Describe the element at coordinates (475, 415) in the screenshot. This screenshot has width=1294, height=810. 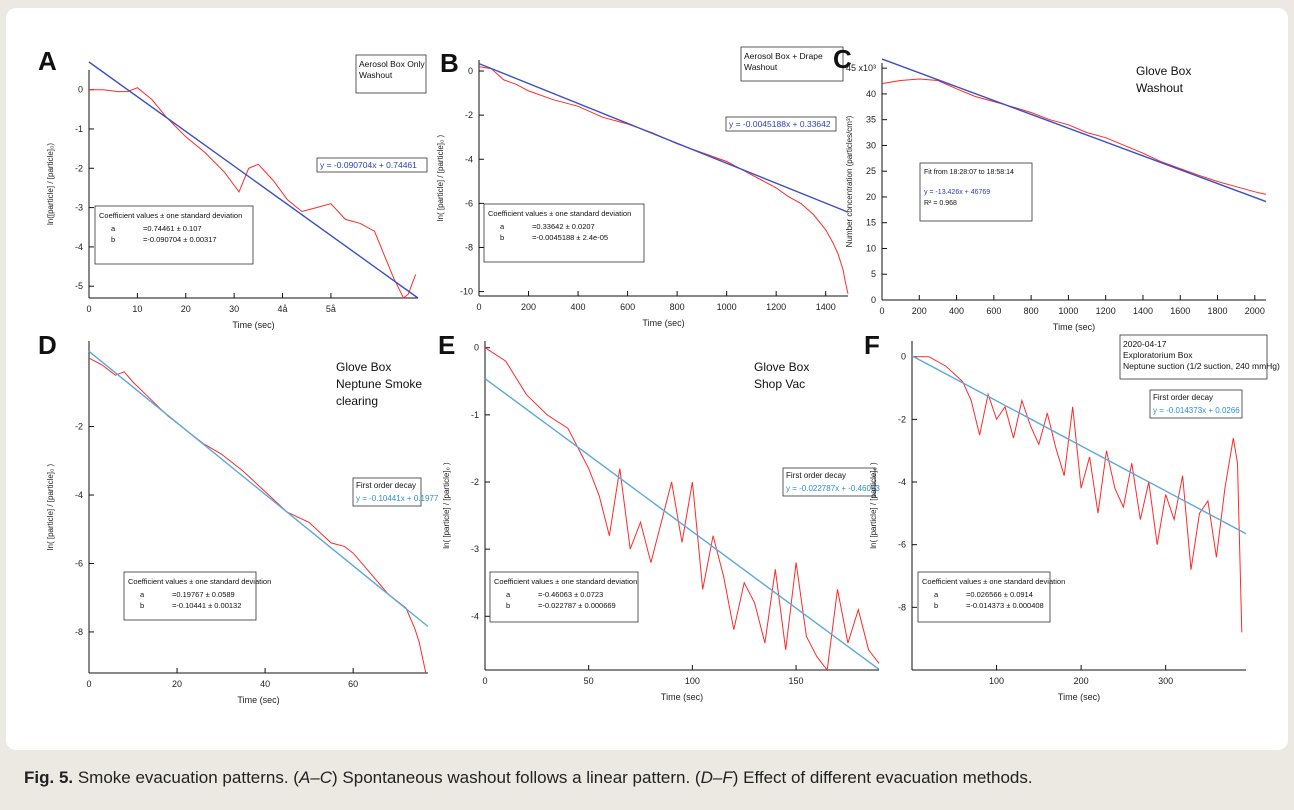
I see `y-tick-label: -1` at that location.